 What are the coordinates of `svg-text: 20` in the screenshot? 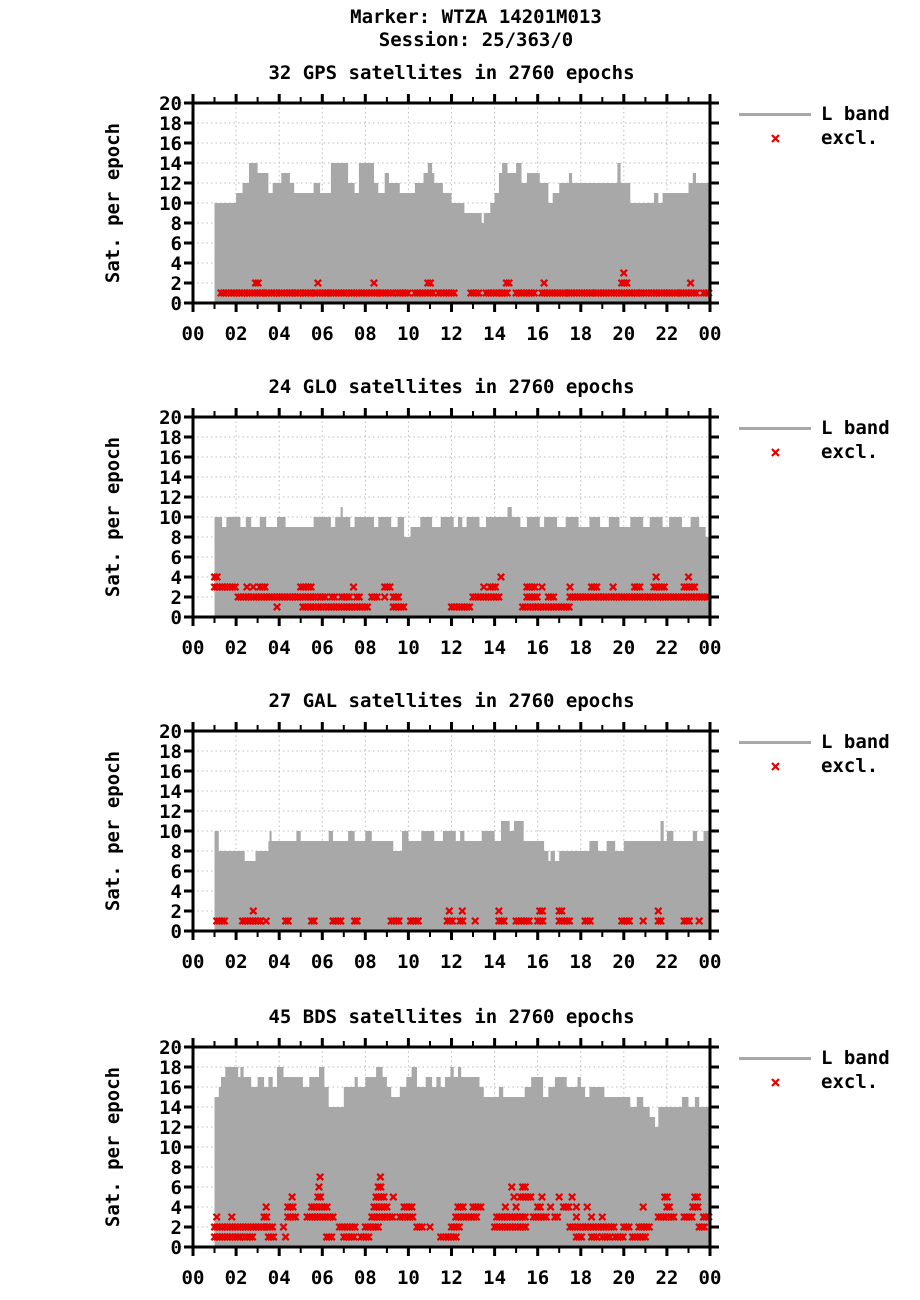 It's located at (170, 732).